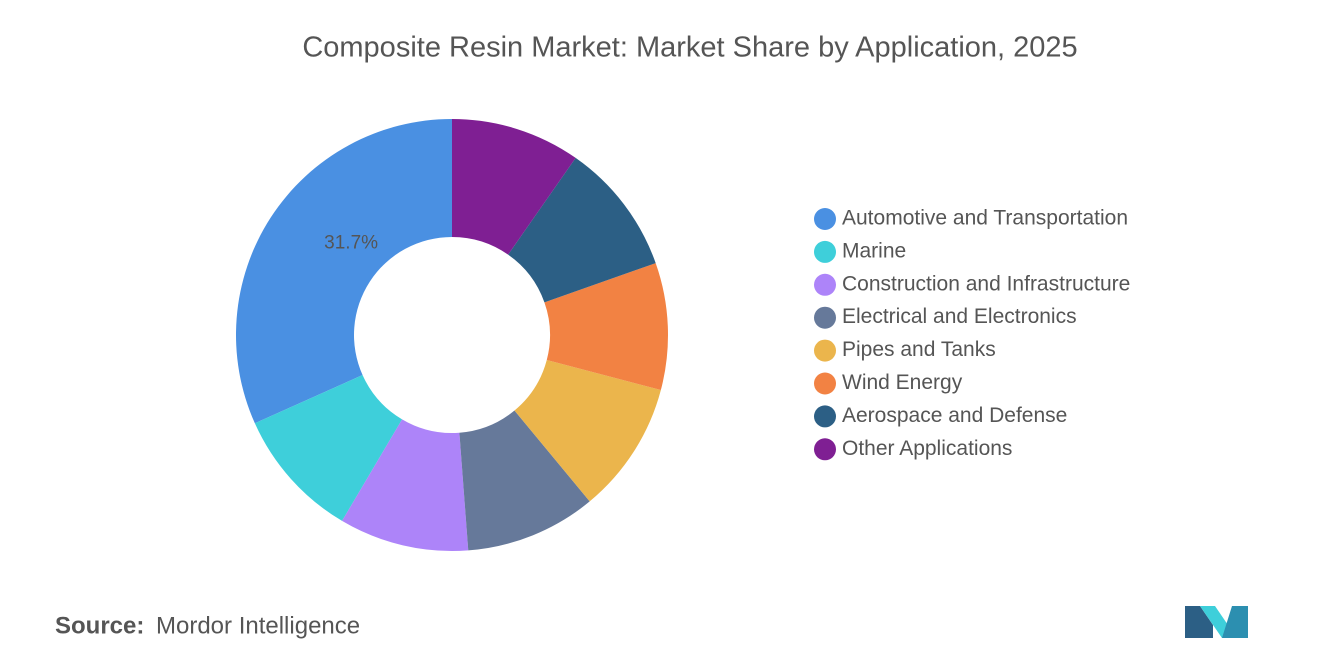 The height and width of the screenshot is (665, 1320). Describe the element at coordinates (351, 242) in the screenshot. I see `value-label: 31.7%` at that location.